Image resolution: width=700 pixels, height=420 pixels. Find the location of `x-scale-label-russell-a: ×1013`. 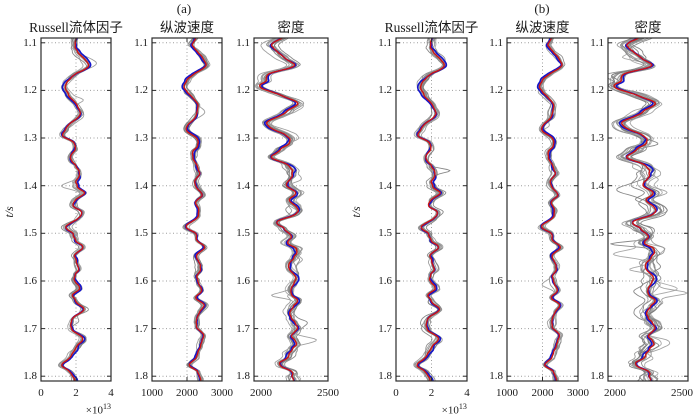

x-scale-label-russell-a: ×1013 is located at coordinates (98, 409).